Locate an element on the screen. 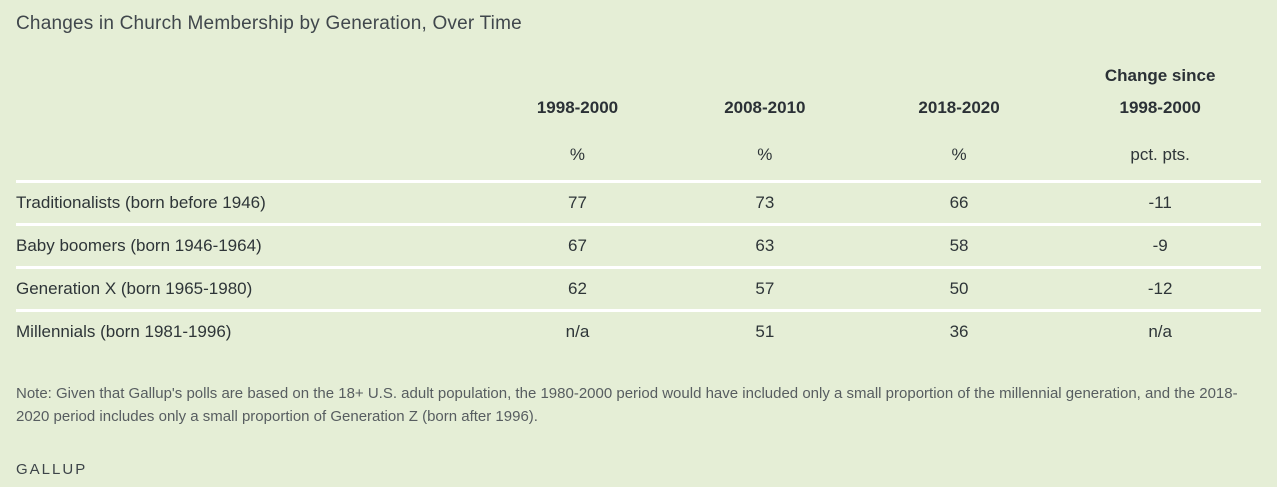  cell-value: 63 is located at coordinates (764, 245).